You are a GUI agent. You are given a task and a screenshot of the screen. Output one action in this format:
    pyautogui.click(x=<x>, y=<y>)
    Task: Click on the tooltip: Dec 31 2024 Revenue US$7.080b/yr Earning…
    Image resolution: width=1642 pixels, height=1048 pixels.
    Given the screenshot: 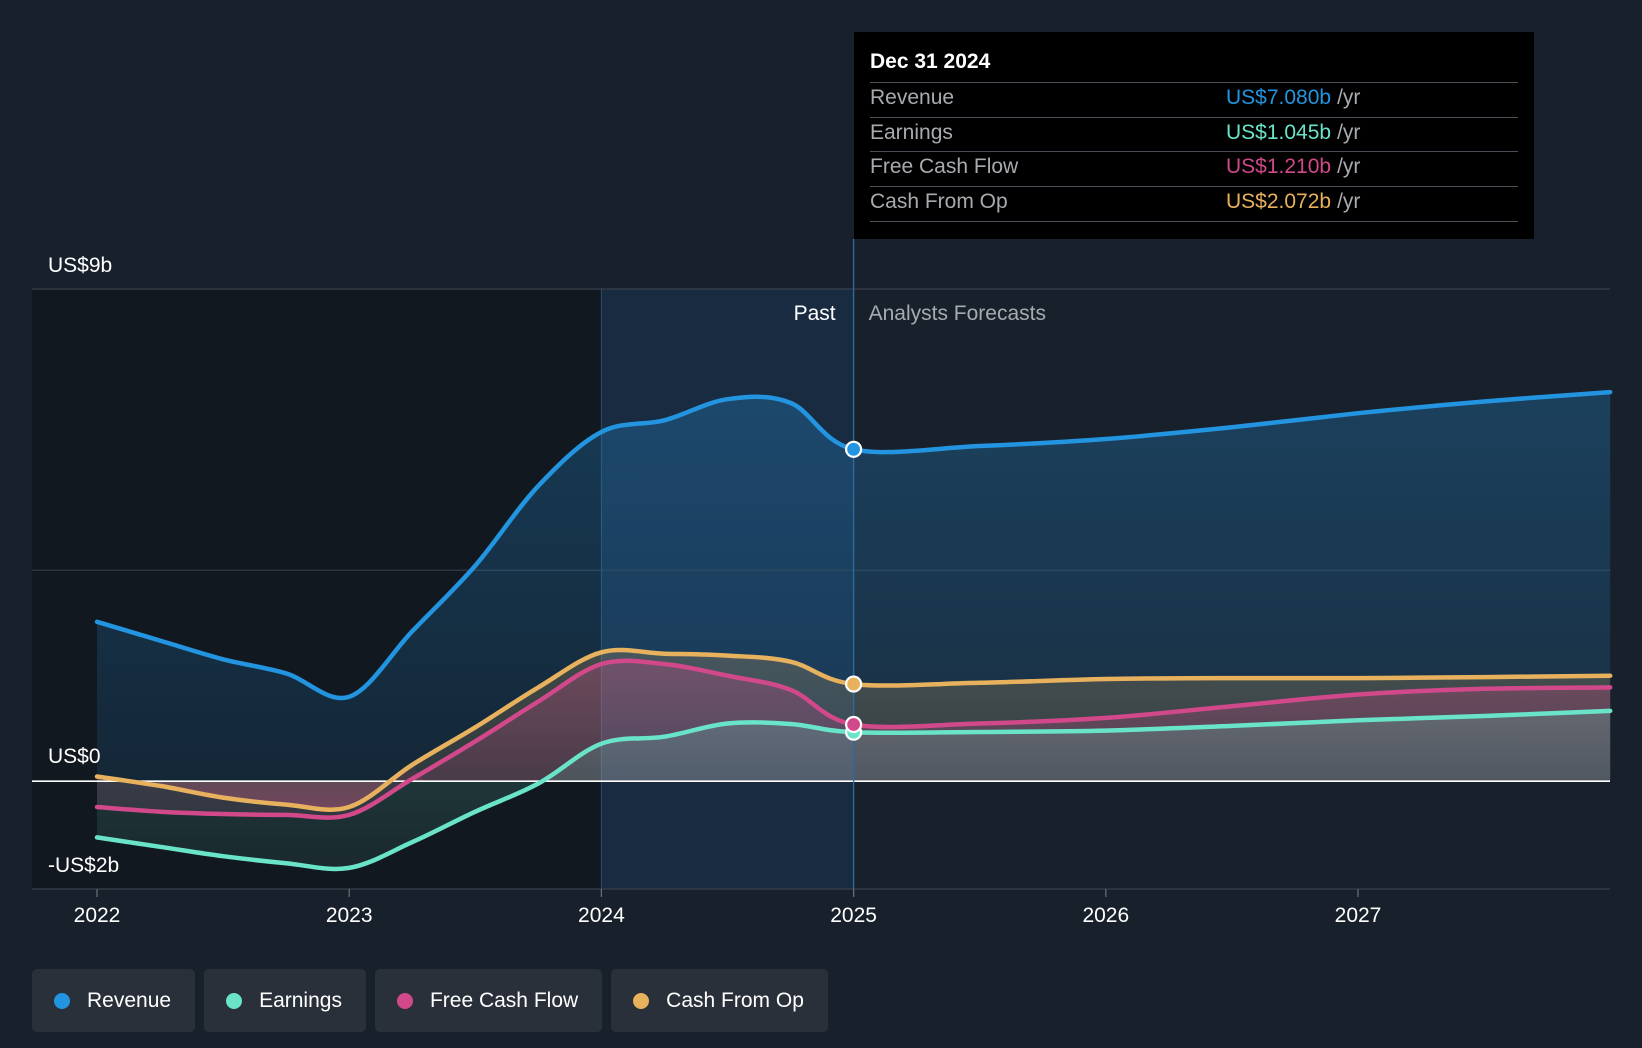 What is the action you would take?
    pyautogui.click(x=1194, y=135)
    